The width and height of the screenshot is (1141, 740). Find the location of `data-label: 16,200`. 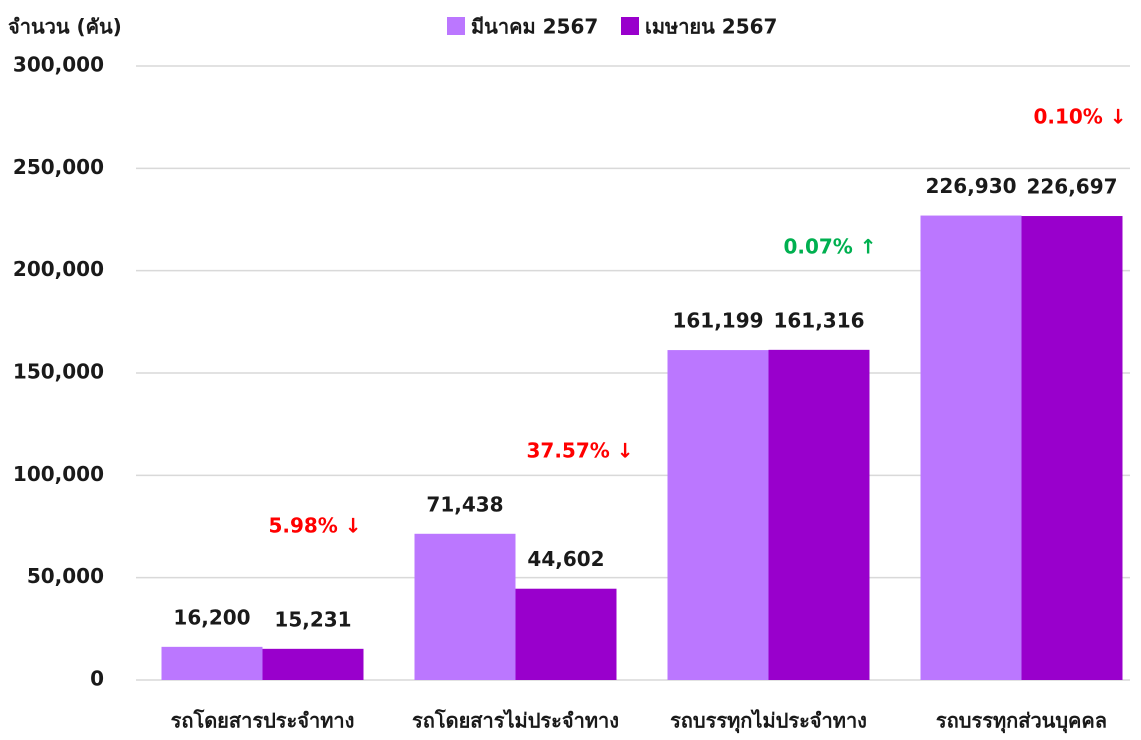

data-label: 16,200 is located at coordinates (211, 617).